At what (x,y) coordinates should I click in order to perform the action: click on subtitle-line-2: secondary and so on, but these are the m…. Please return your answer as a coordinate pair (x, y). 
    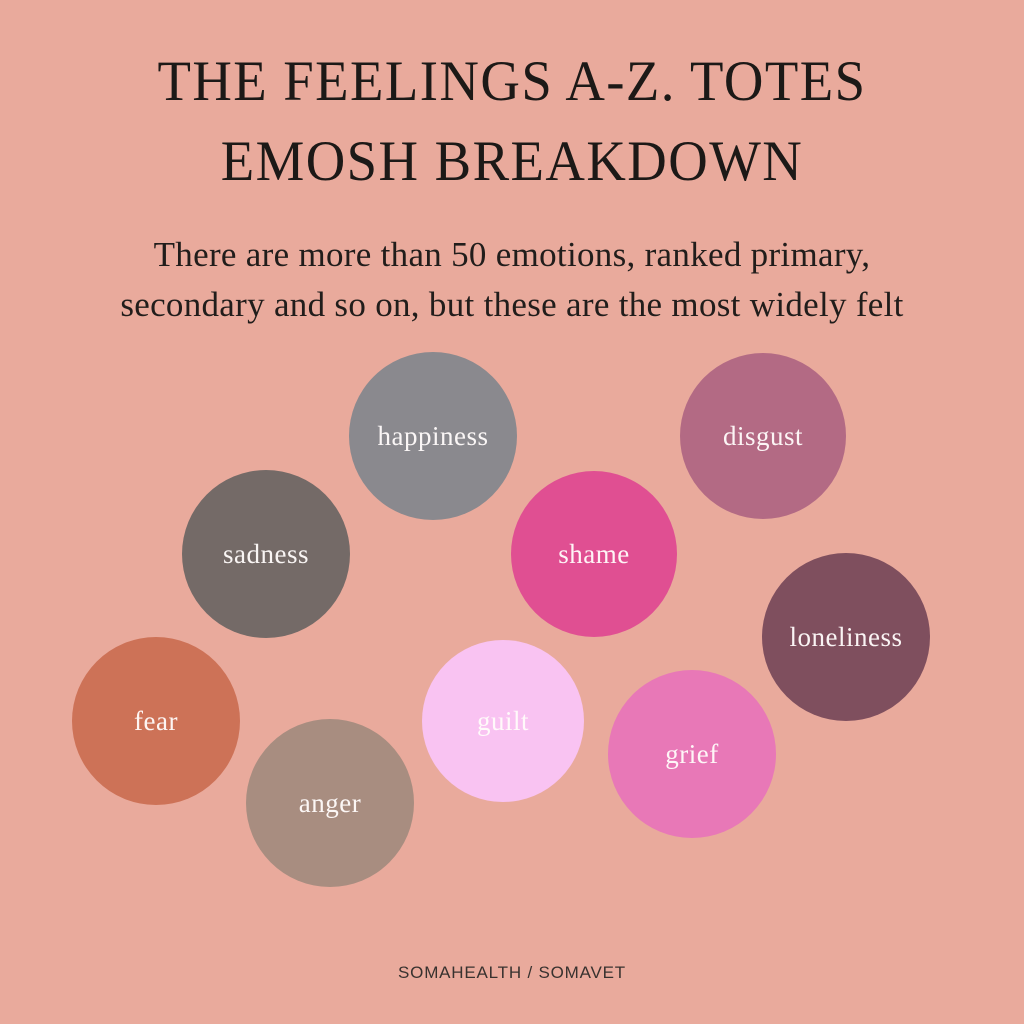
    Looking at the image, I should click on (512, 304).